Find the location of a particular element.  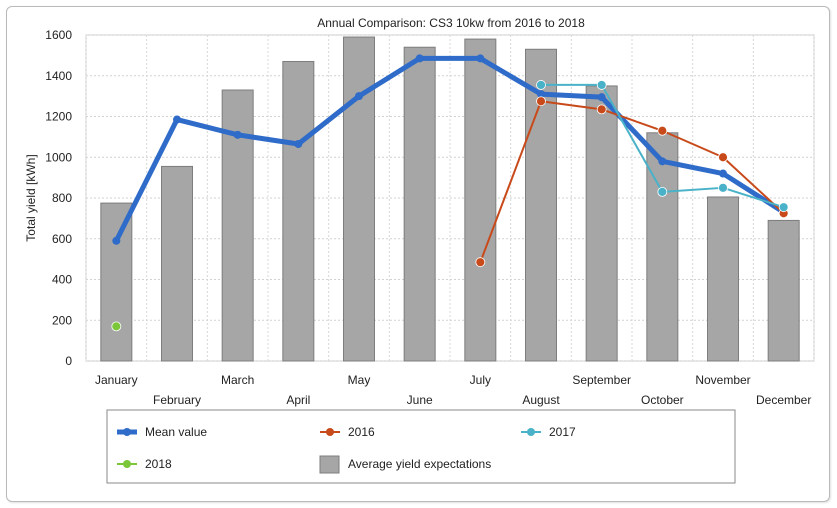

x-tick-label: March is located at coordinates (237, 380).